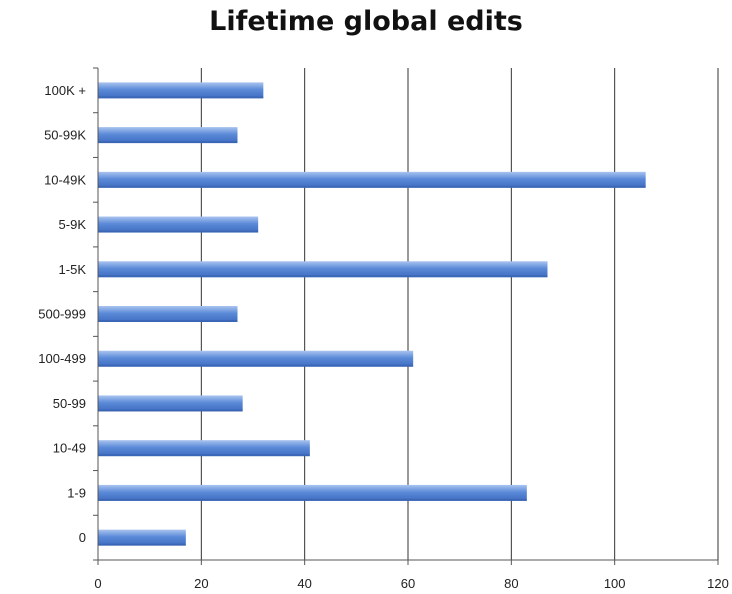 The width and height of the screenshot is (732, 594). What do you see at coordinates (323, 269) in the screenshot?
I see `bar-1-5k` at bounding box center [323, 269].